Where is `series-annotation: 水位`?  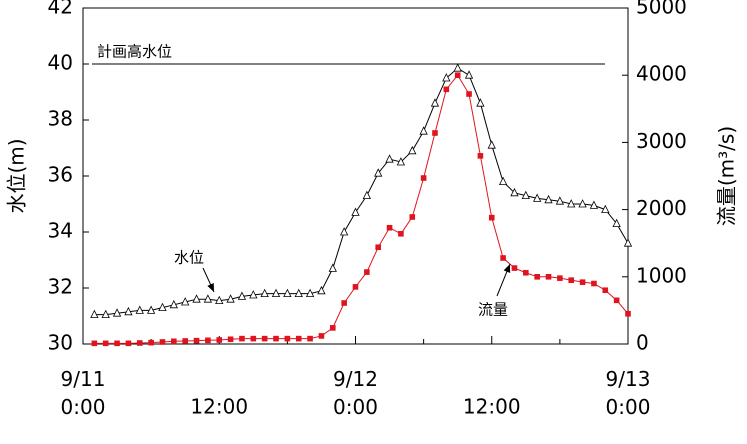
series-annotation: 水位 is located at coordinates (189, 258).